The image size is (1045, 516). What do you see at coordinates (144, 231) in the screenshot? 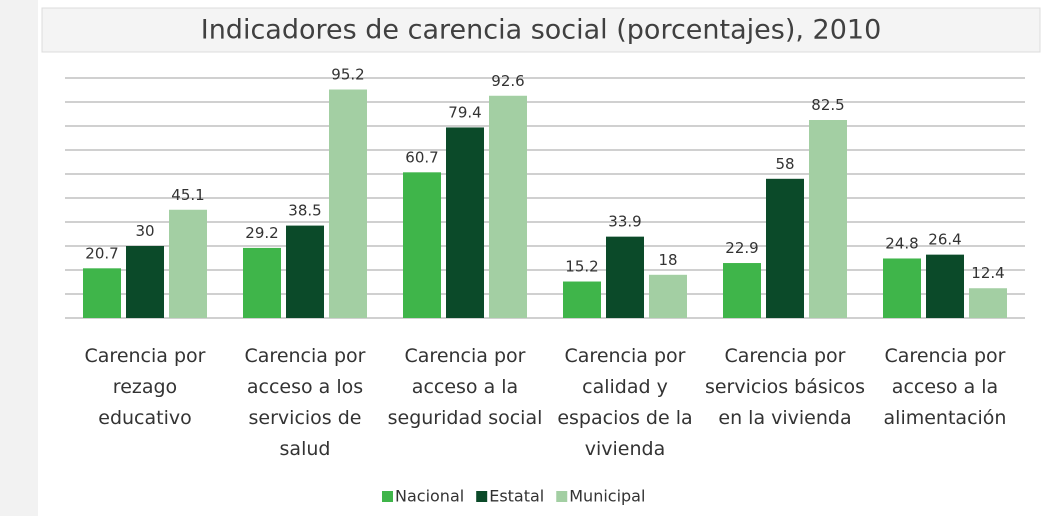
I see `data-label: 30` at bounding box center [144, 231].